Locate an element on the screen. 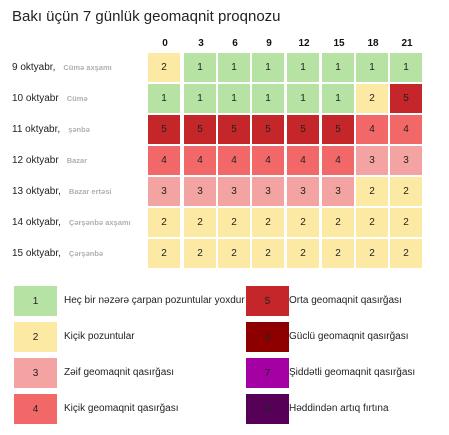 The width and height of the screenshot is (449, 435). day-label: 11 oktyabr, şənbə is located at coordinates (51, 129).